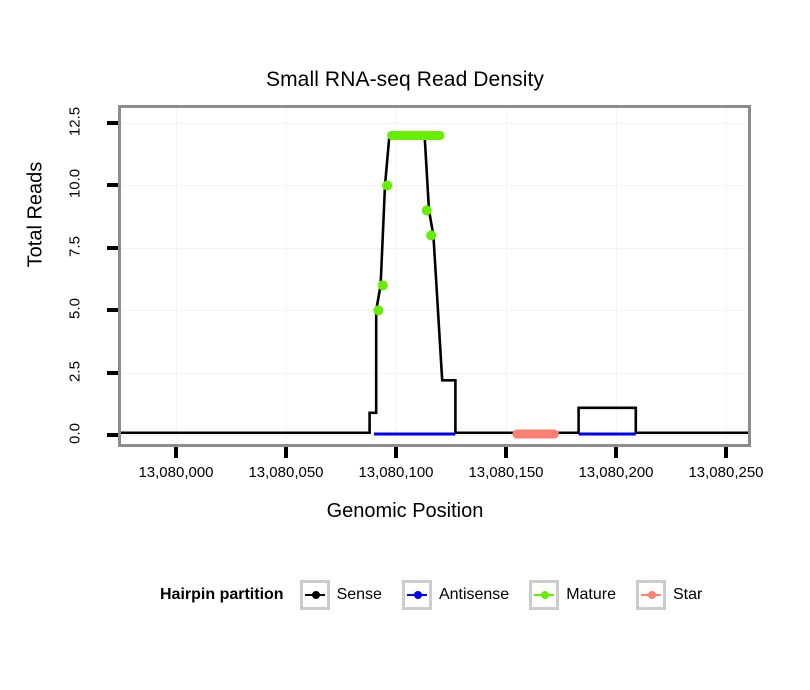 The height and width of the screenshot is (690, 810). Describe the element at coordinates (474, 594) in the screenshot. I see `legend-label: Antisense` at that location.